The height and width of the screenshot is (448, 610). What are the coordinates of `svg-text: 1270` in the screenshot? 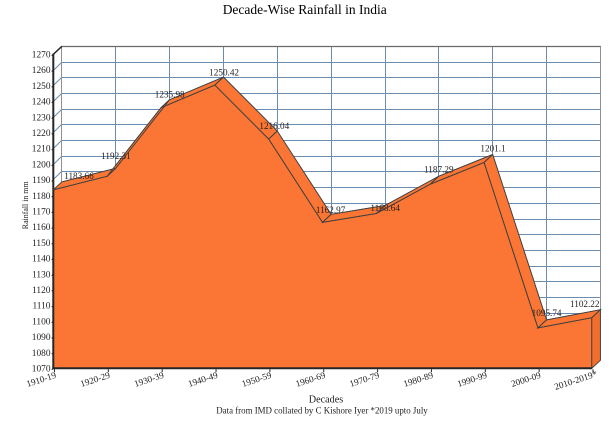 It's located at (41, 56).